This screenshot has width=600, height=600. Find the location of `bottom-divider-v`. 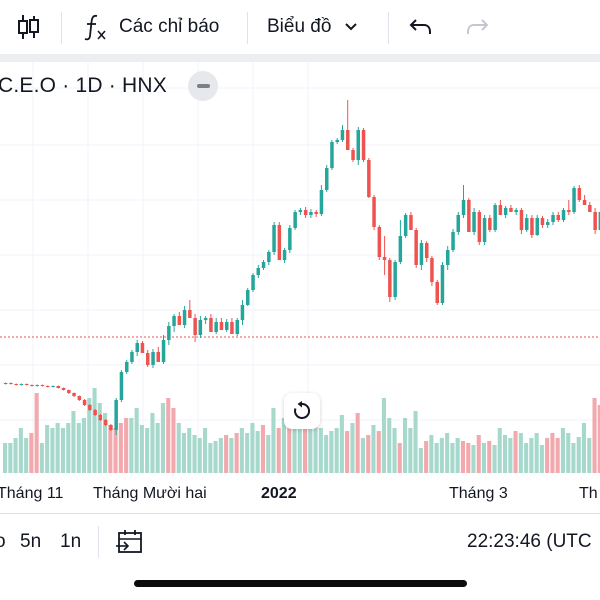

bottom-divider-v is located at coordinates (98, 542).